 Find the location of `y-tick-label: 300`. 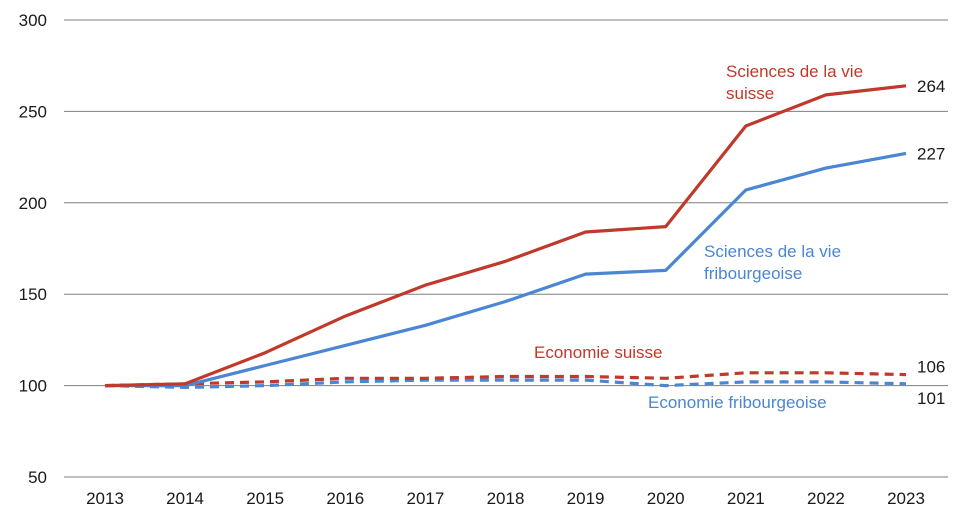

y-tick-label: 300 is located at coordinates (33, 20).